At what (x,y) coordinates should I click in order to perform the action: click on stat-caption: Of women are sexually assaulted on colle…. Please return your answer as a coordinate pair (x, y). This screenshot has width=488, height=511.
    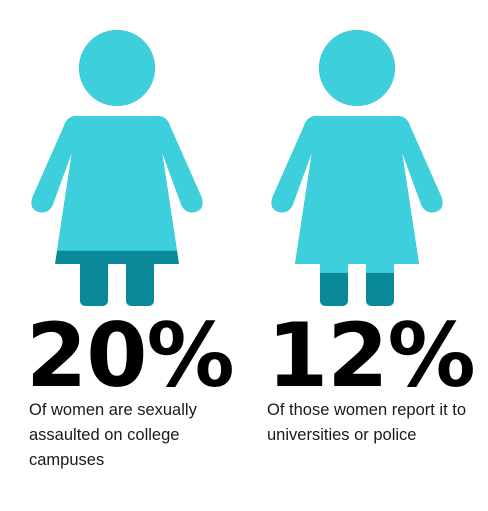
    Looking at the image, I should click on (113, 435).